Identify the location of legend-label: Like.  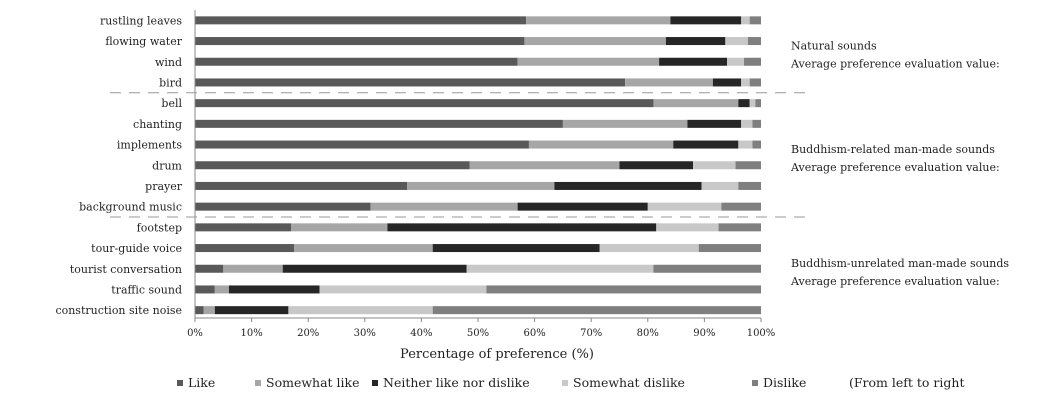
(201, 382).